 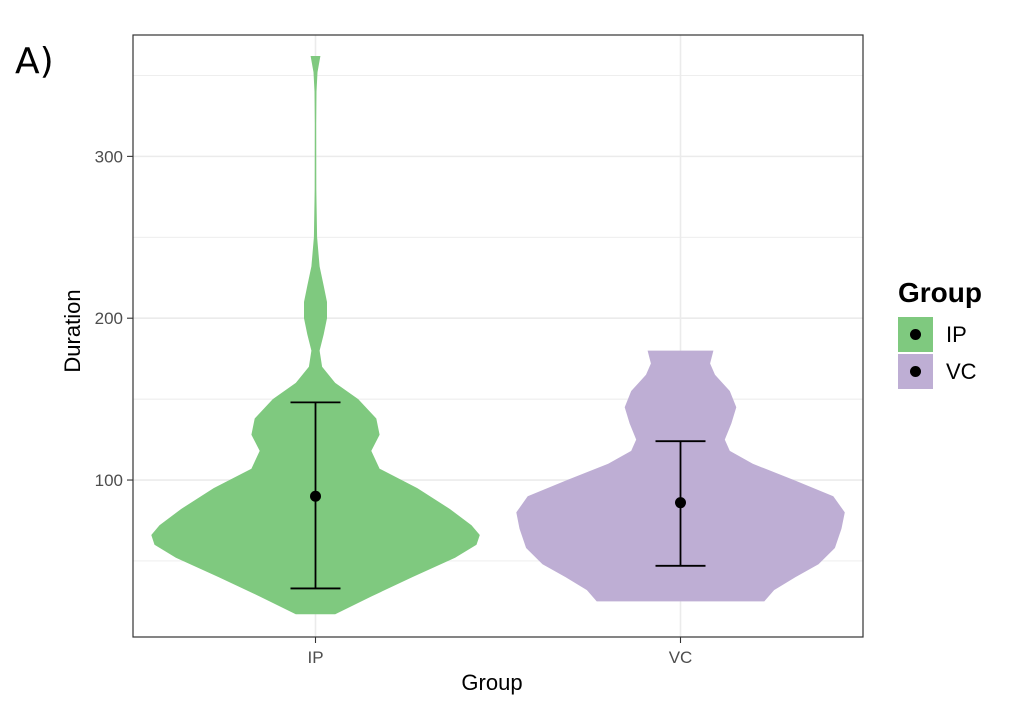 I want to click on legend-label: IP, so click(x=956, y=334).